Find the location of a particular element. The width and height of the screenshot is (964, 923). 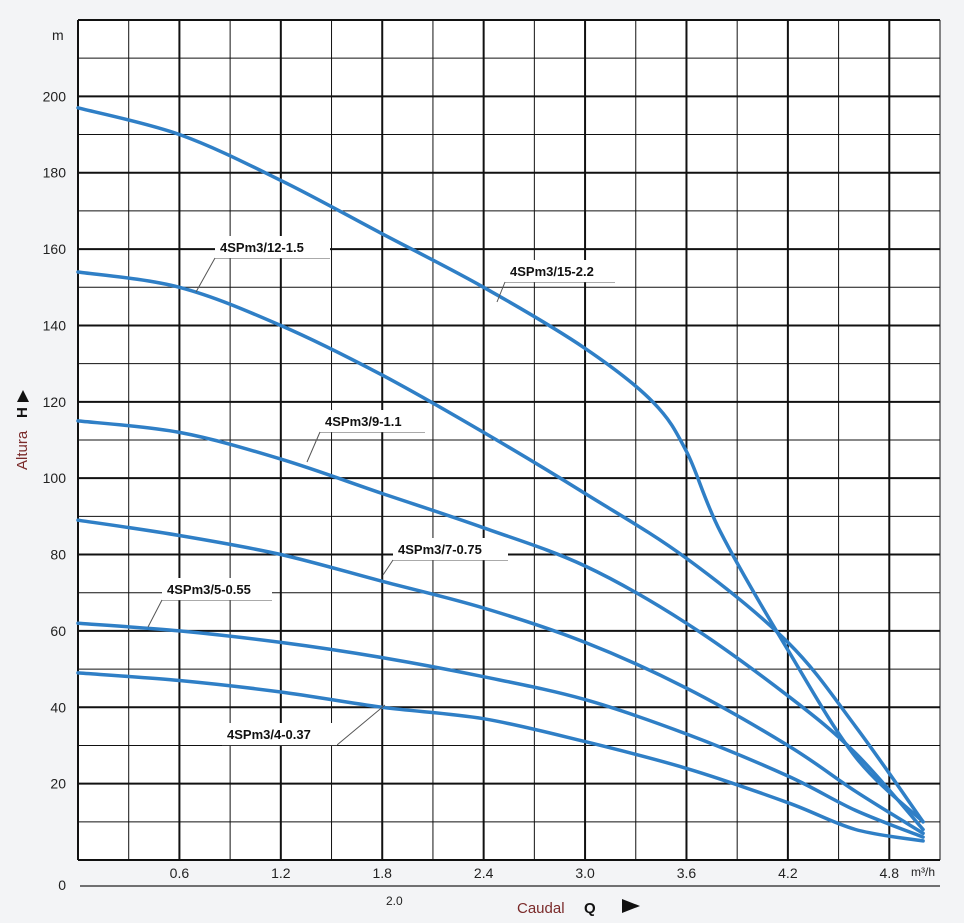

series-label: 4SPm3/15-2.2 is located at coordinates (552, 271).